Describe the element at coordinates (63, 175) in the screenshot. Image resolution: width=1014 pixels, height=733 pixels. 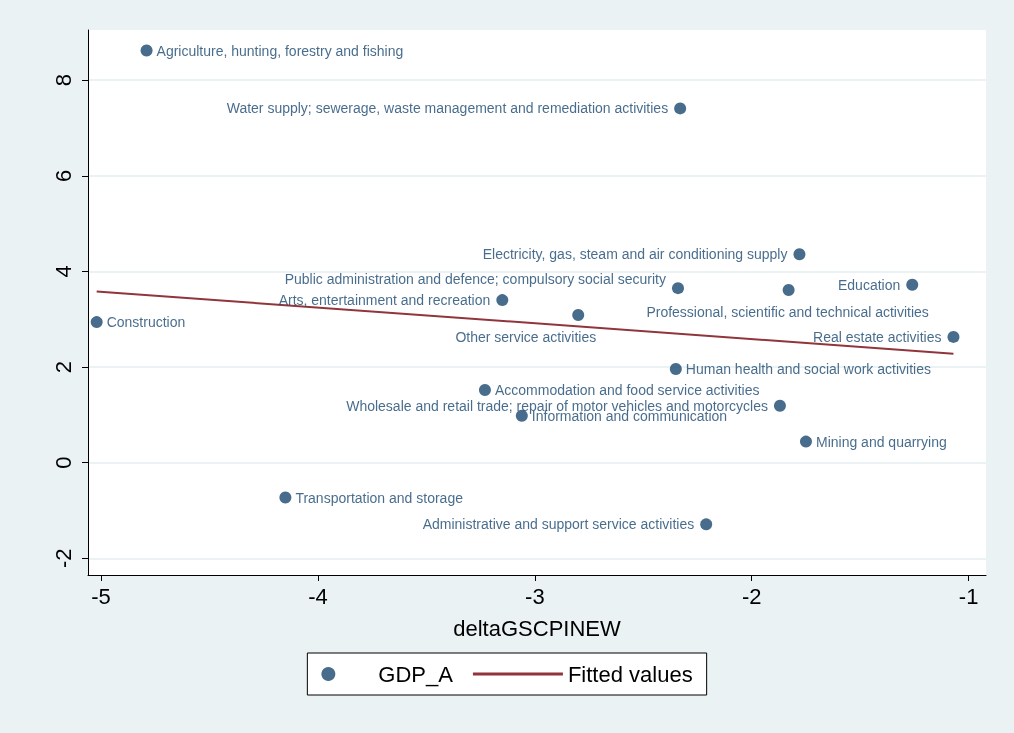
I see `y-tick-label: 6` at that location.